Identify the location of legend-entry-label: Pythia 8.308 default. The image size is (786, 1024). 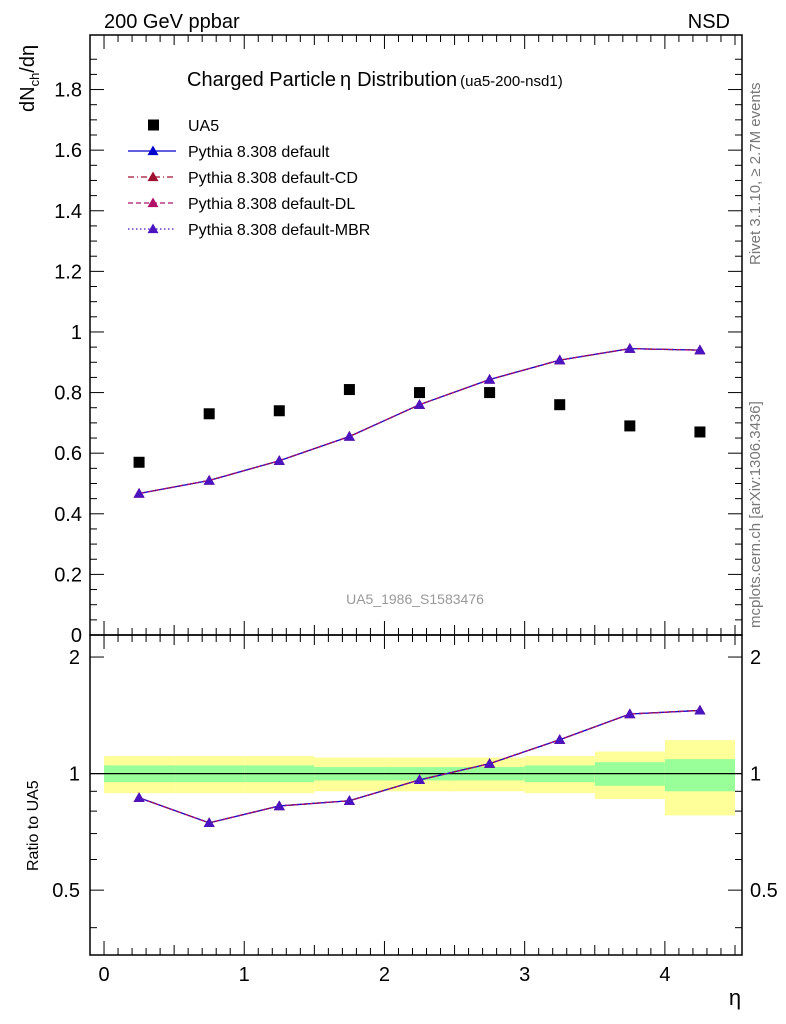
(259, 152).